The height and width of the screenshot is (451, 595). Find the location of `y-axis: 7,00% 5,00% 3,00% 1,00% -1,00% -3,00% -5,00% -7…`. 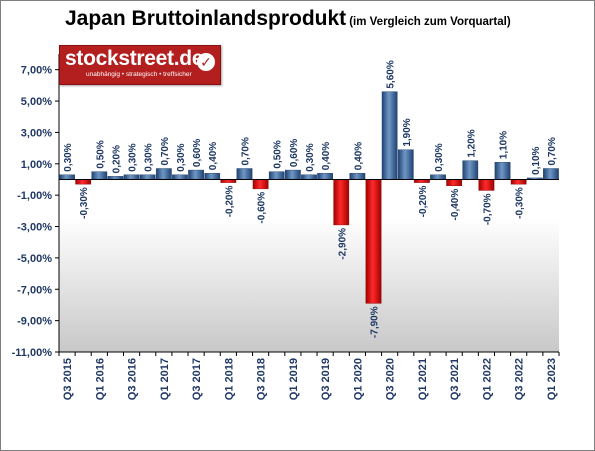

y-axis: 7,00% 5,00% 3,00% 1,00% -1,00% -3,00% -5,00% -7… is located at coordinates (36, 206).